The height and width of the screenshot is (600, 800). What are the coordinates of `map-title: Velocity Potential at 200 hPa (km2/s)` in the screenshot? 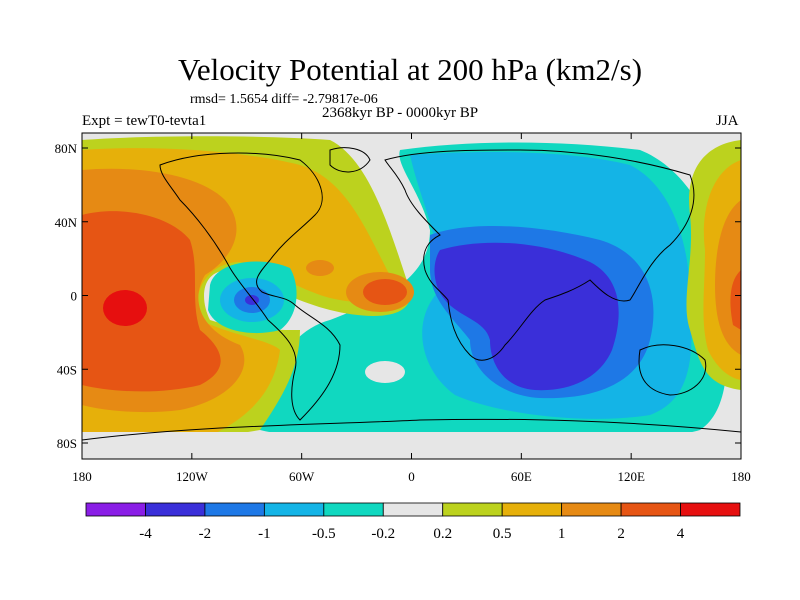 It's located at (410, 69).